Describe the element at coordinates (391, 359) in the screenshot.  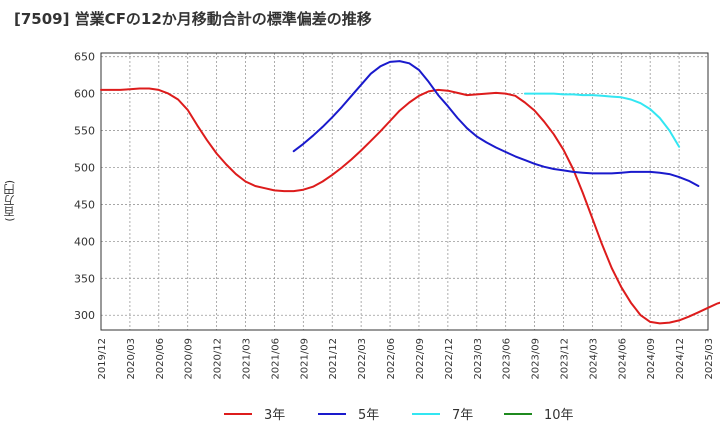
I see `x-tick-label: 2022/06` at that location.